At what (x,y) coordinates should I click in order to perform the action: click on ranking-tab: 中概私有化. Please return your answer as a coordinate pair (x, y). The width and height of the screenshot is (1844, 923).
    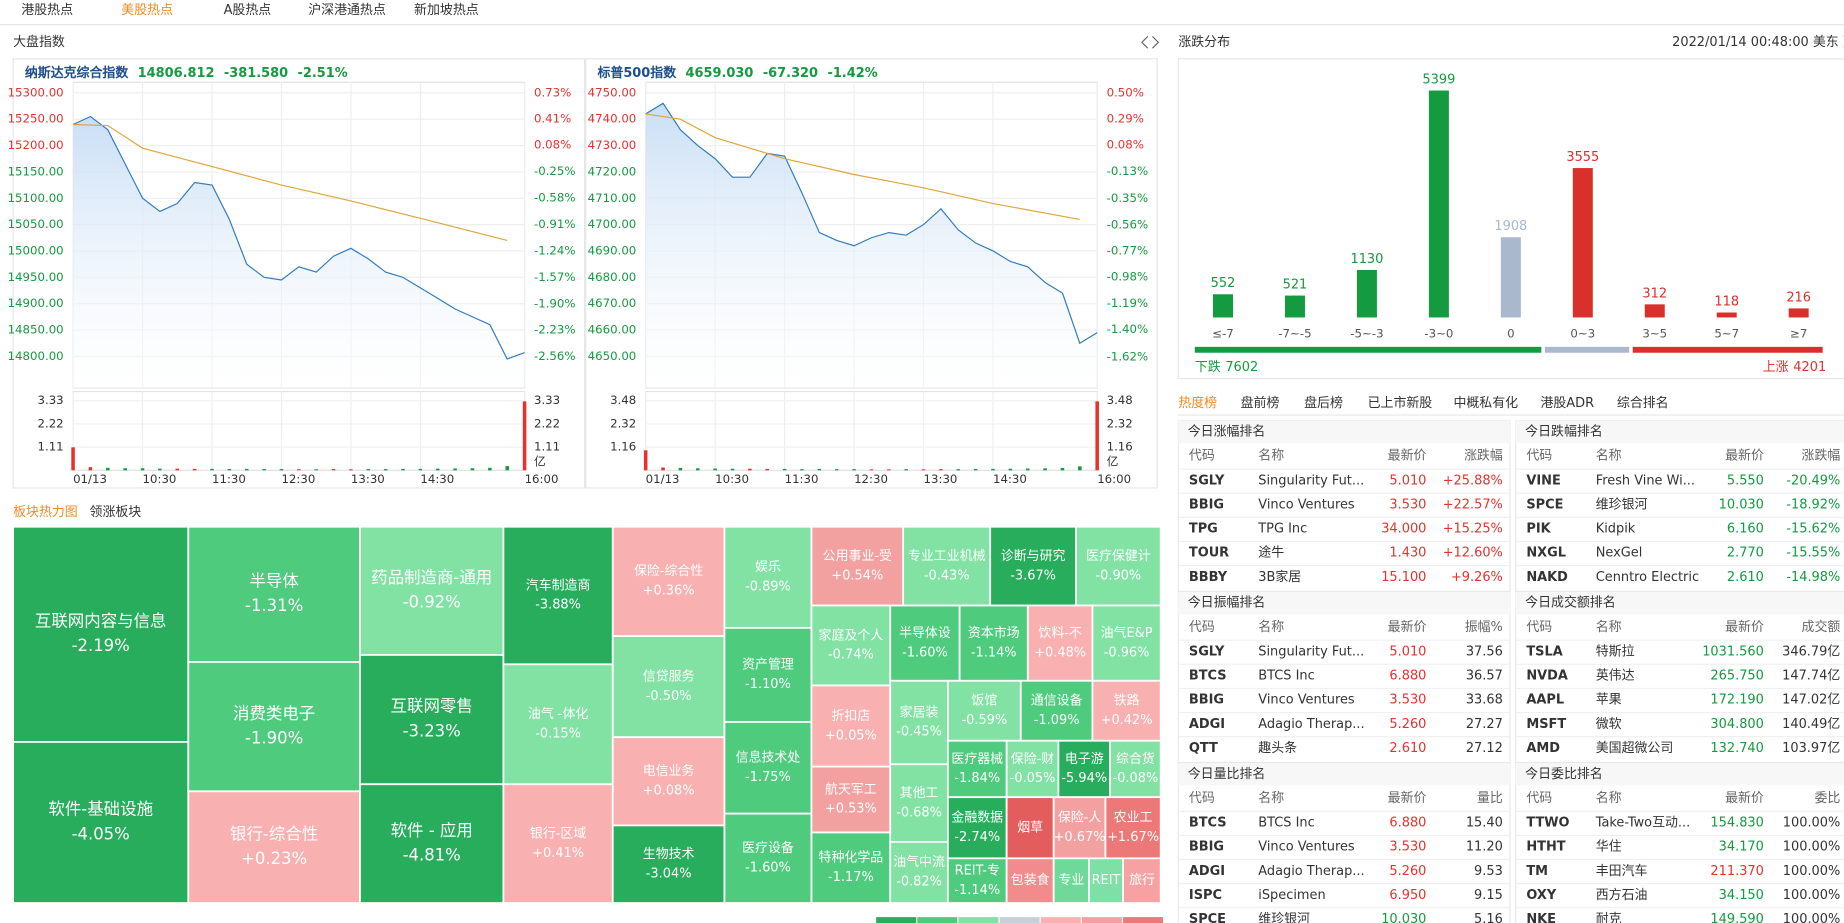
    Looking at the image, I should click on (1485, 403).